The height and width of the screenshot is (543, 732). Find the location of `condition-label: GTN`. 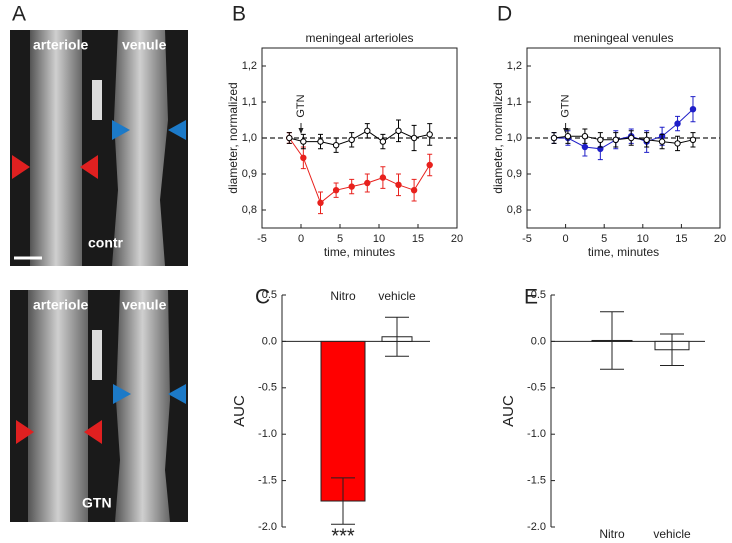

condition-label: GTN is located at coordinates (97, 503).